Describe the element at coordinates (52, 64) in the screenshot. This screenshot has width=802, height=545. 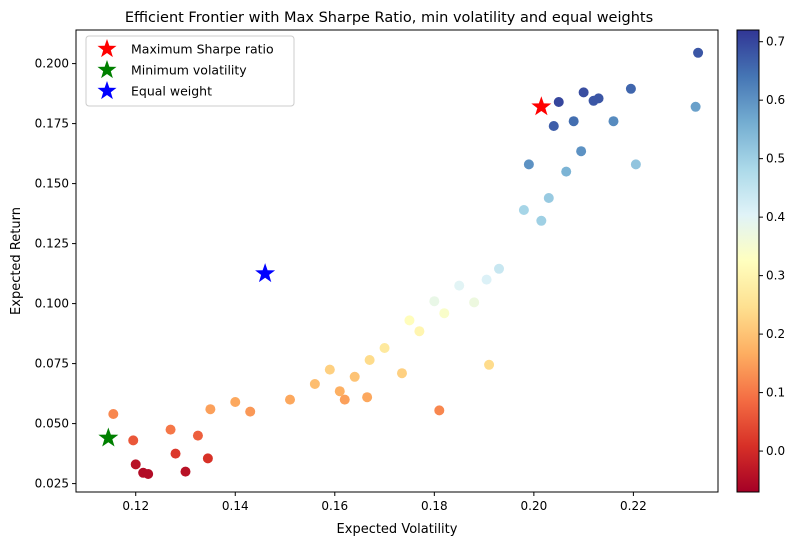
I see `y-tick-label: 0.200` at that location.